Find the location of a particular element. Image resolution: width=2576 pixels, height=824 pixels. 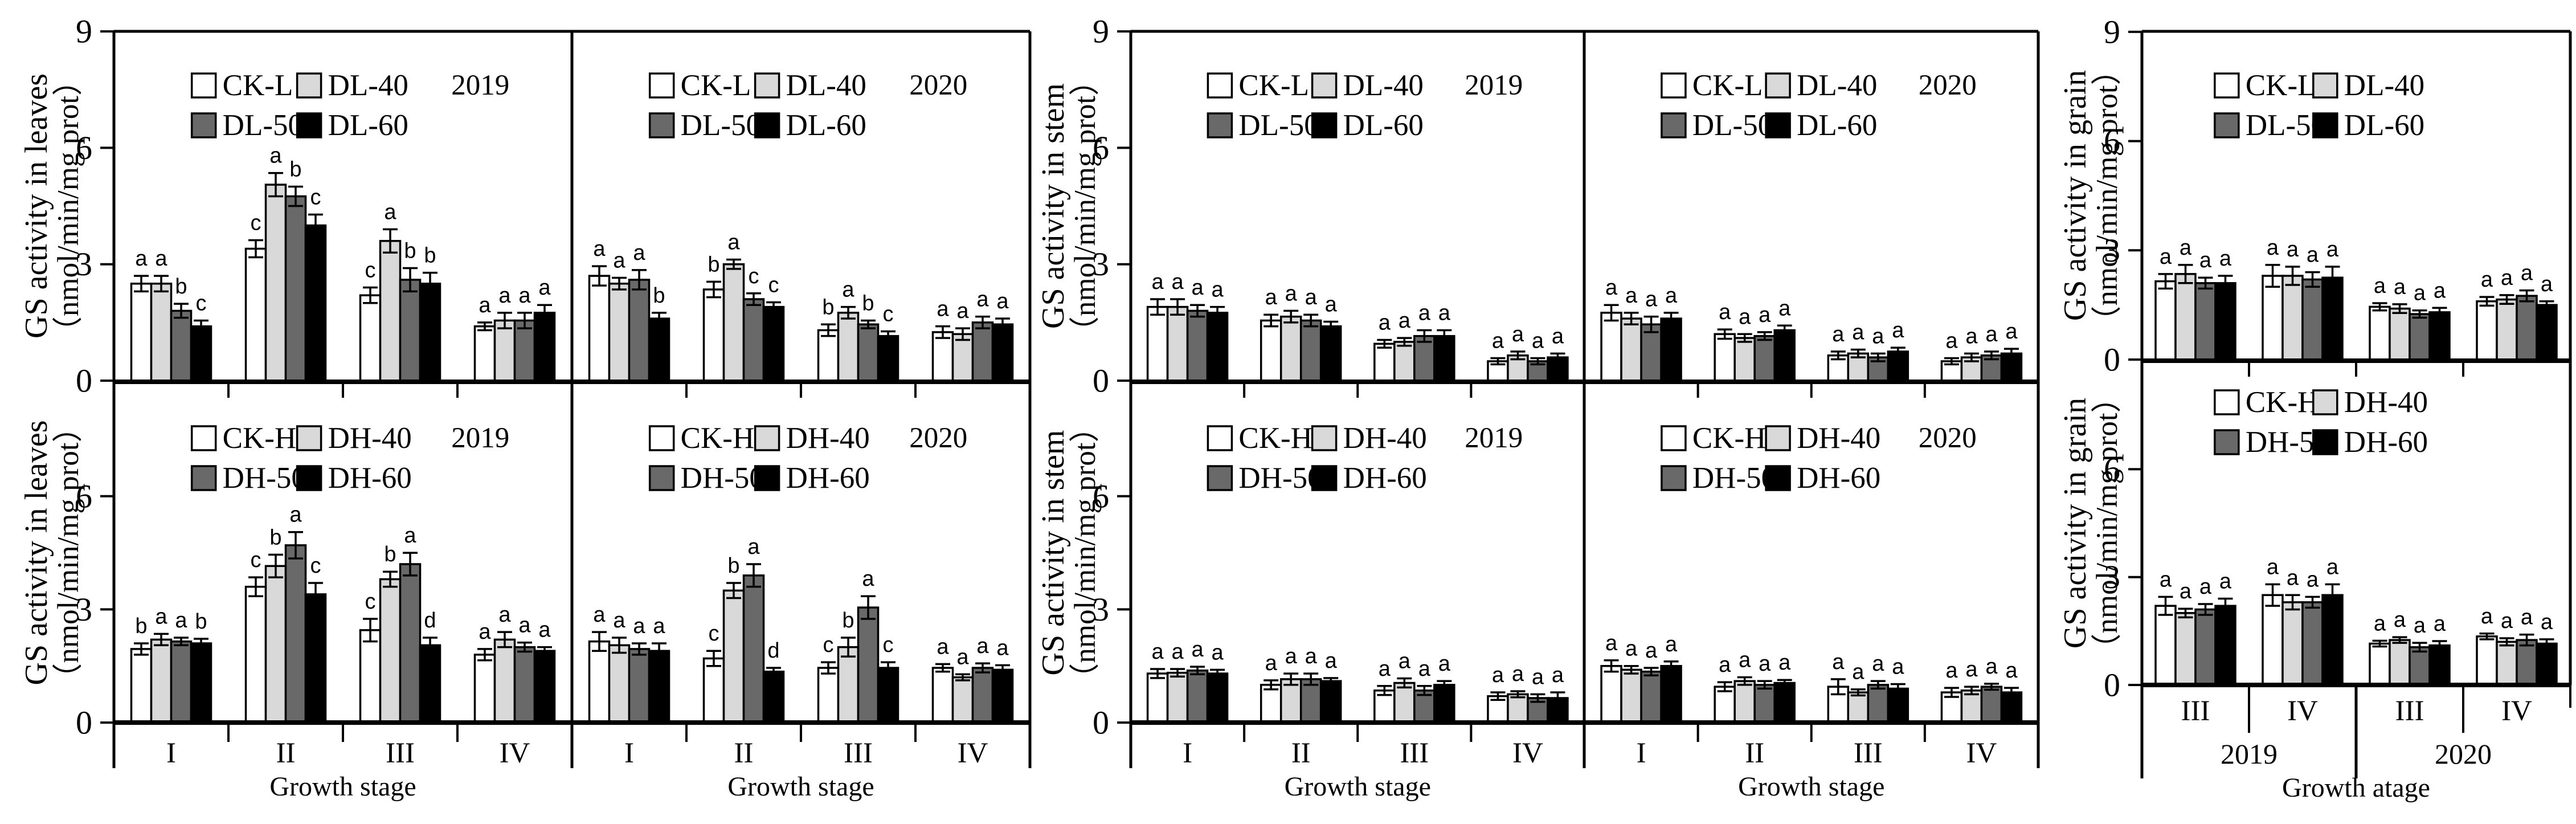

bar-CK-L-IV is located at coordinates (942, 356).